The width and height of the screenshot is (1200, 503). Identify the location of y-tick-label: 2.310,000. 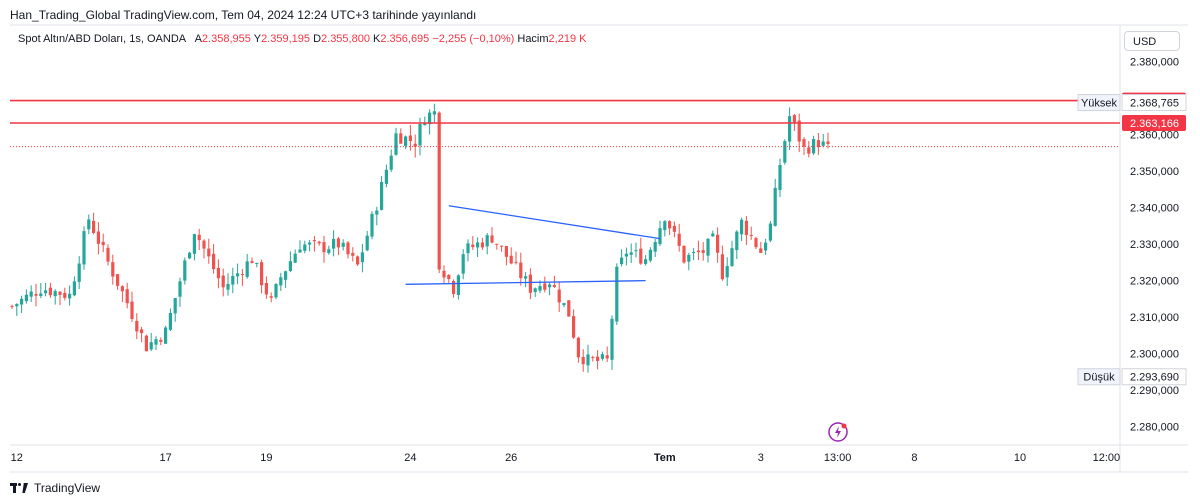
(1154, 318).